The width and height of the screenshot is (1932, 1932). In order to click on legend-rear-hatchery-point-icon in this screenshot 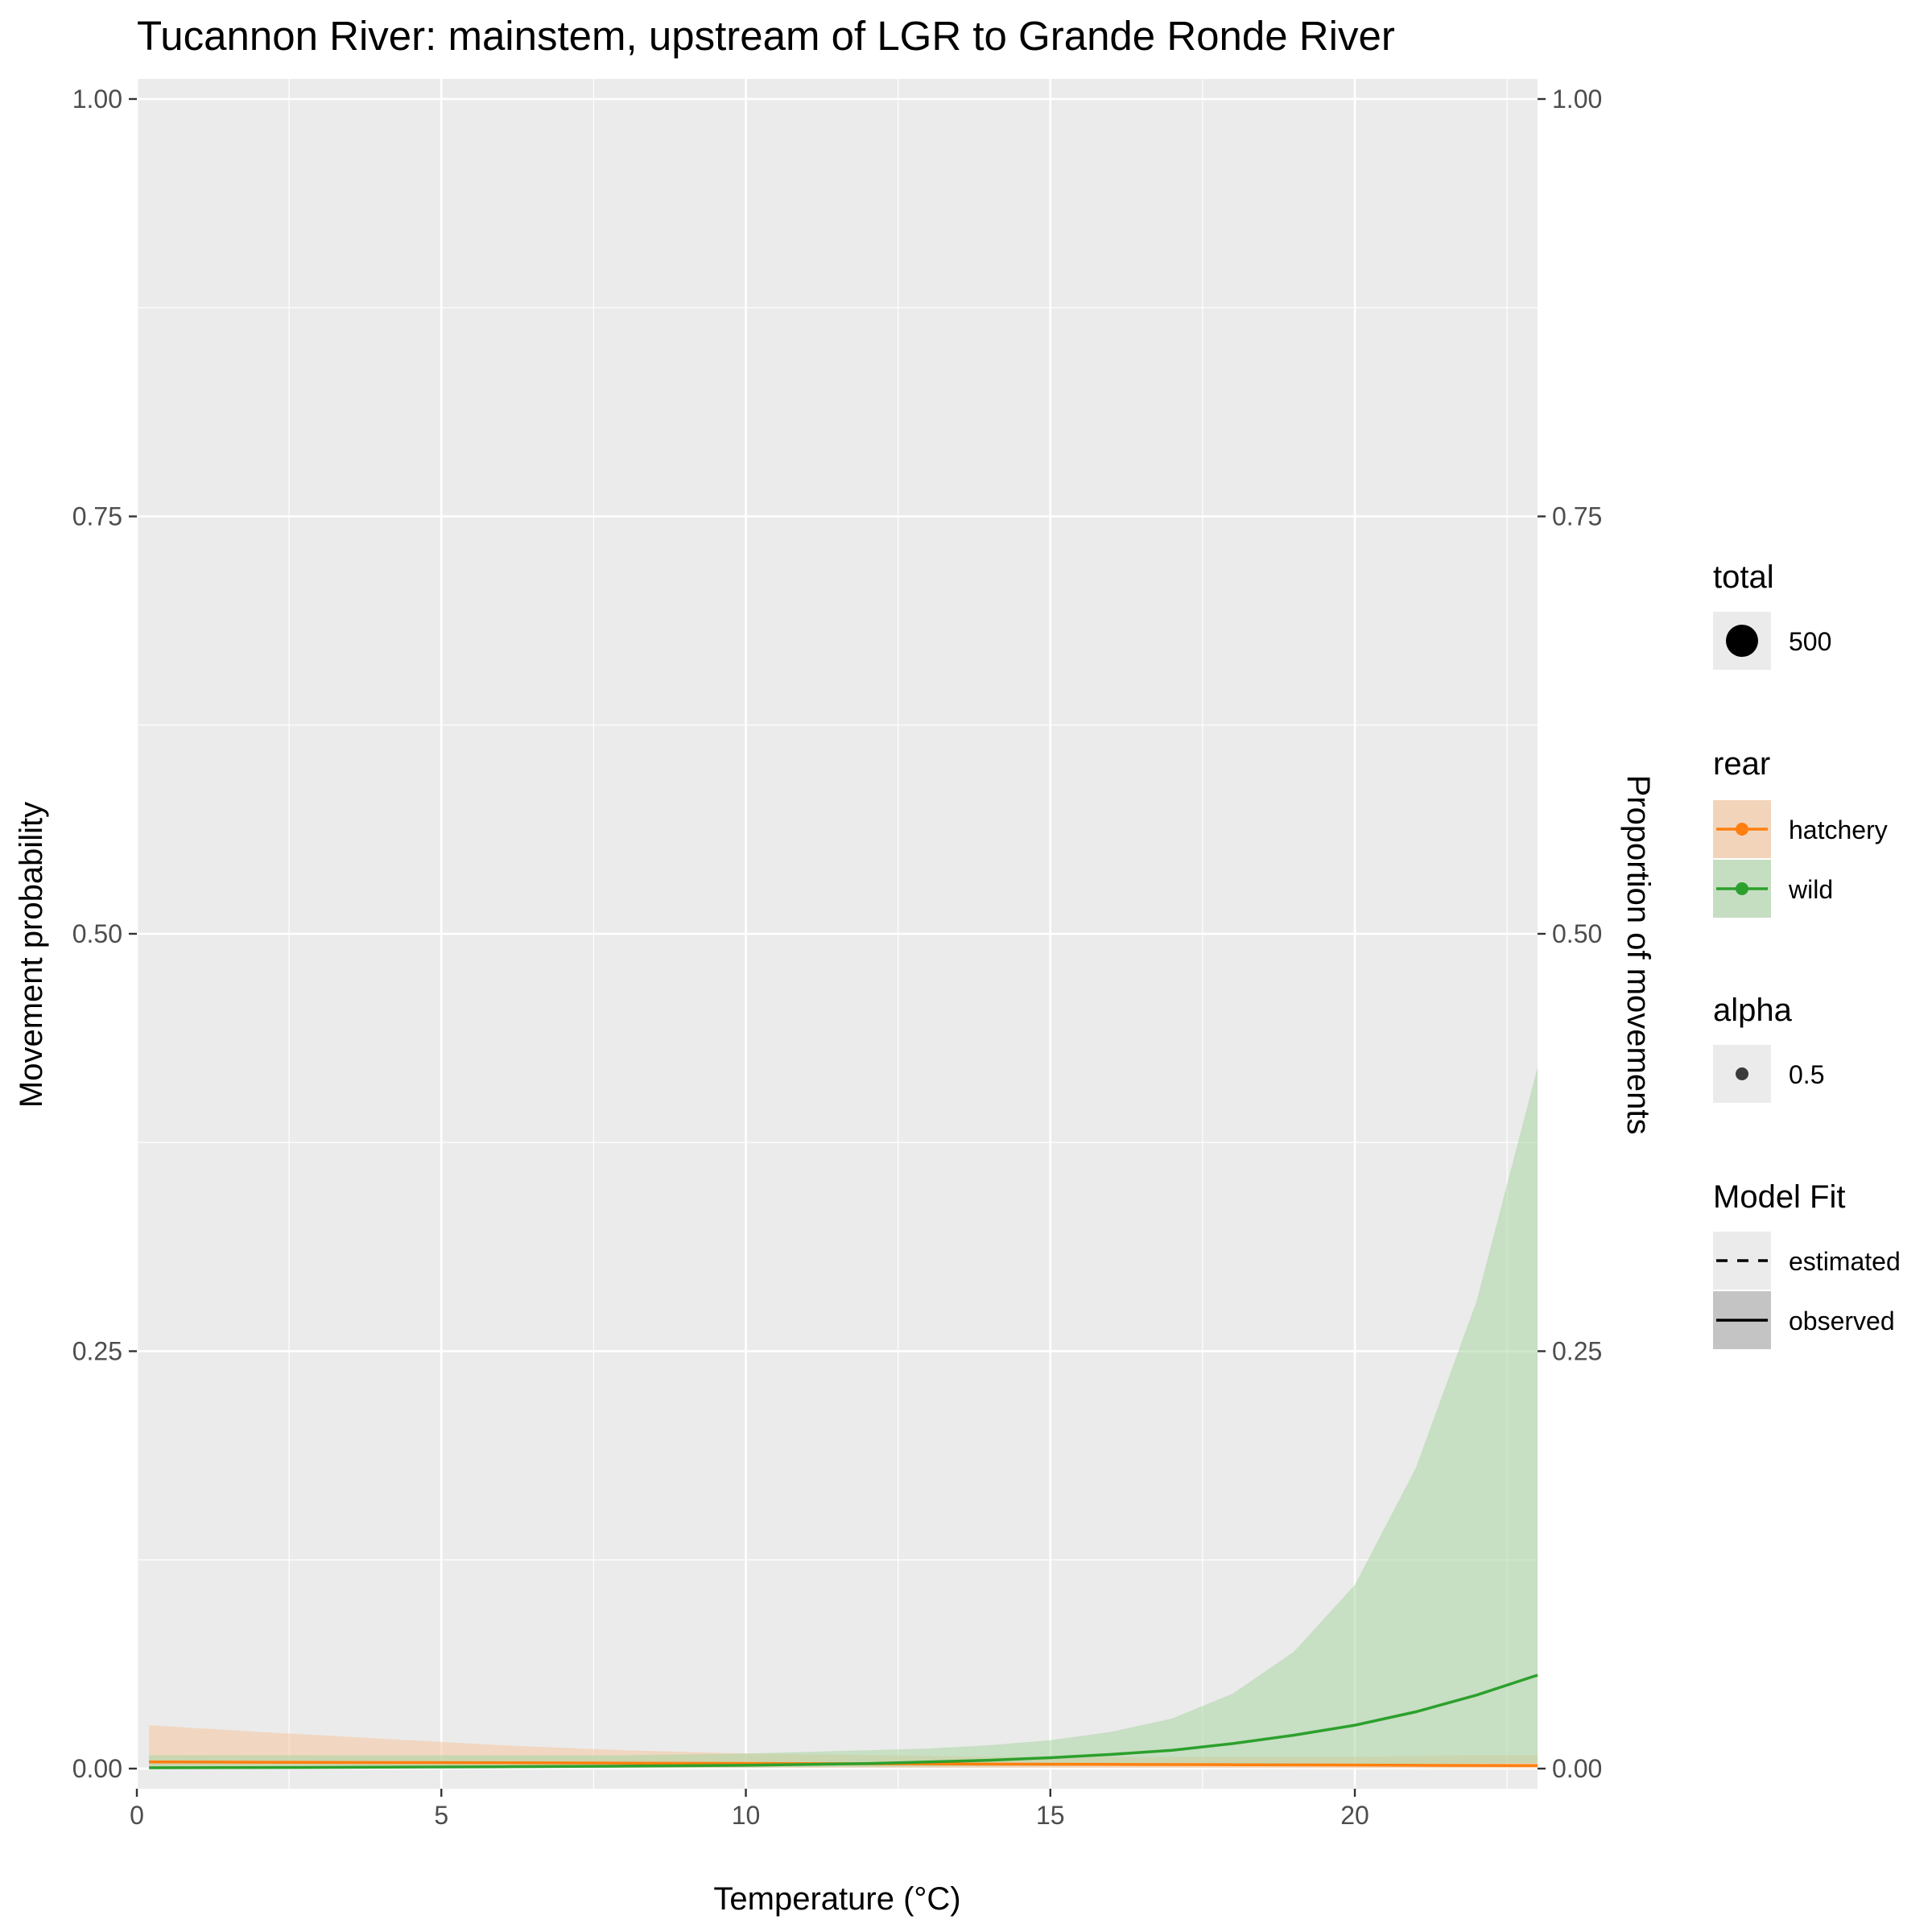, I will do `click(1742, 829)`.